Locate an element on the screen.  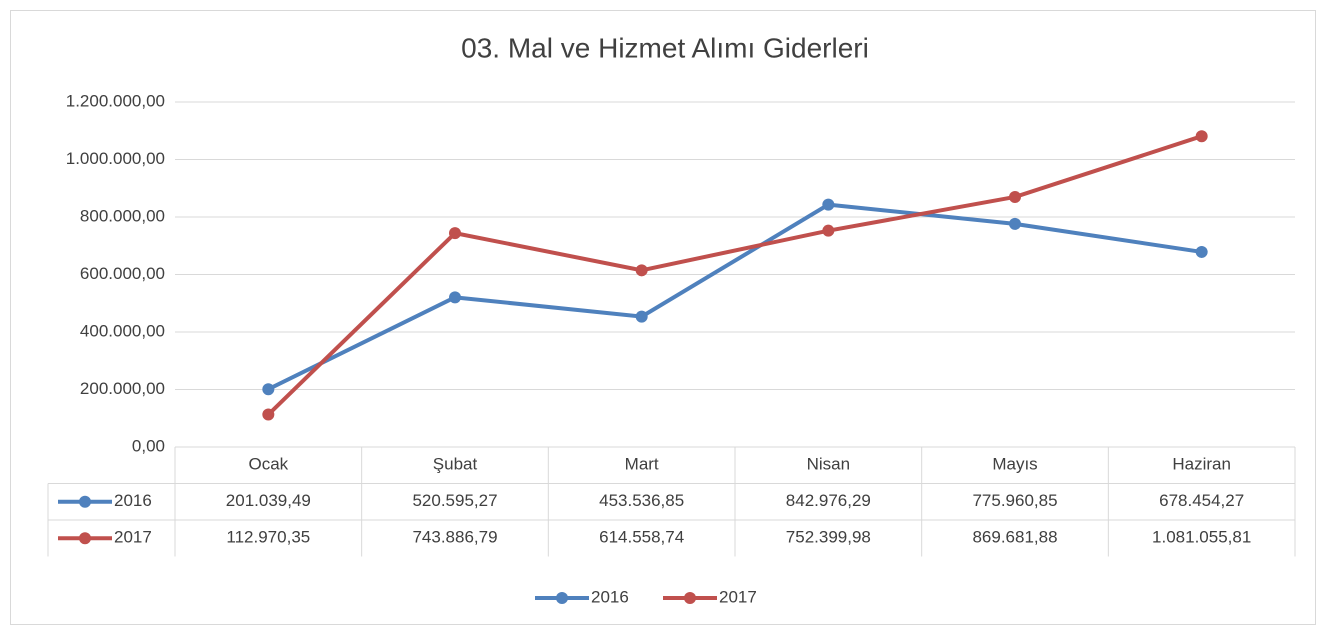
table-value: 775.960,85 is located at coordinates (1014, 500).